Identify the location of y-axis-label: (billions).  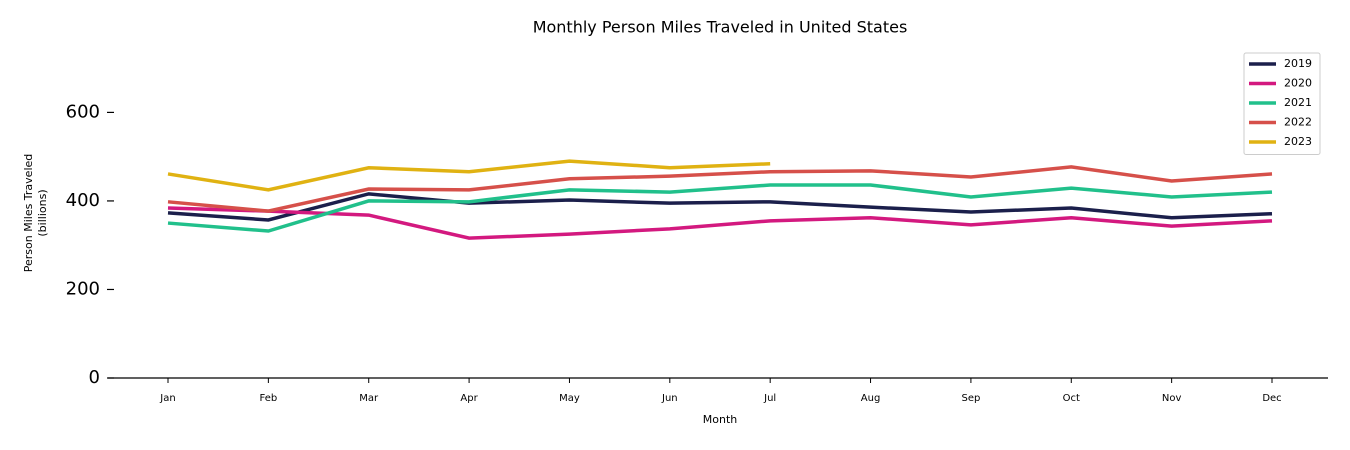
(42, 212).